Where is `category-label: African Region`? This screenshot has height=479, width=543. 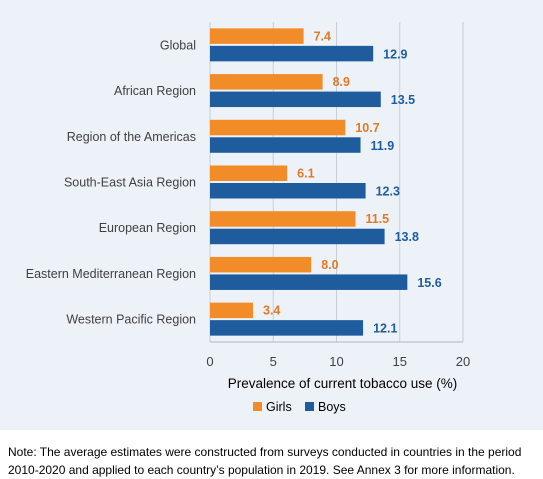
category-label: African Region is located at coordinates (155, 91).